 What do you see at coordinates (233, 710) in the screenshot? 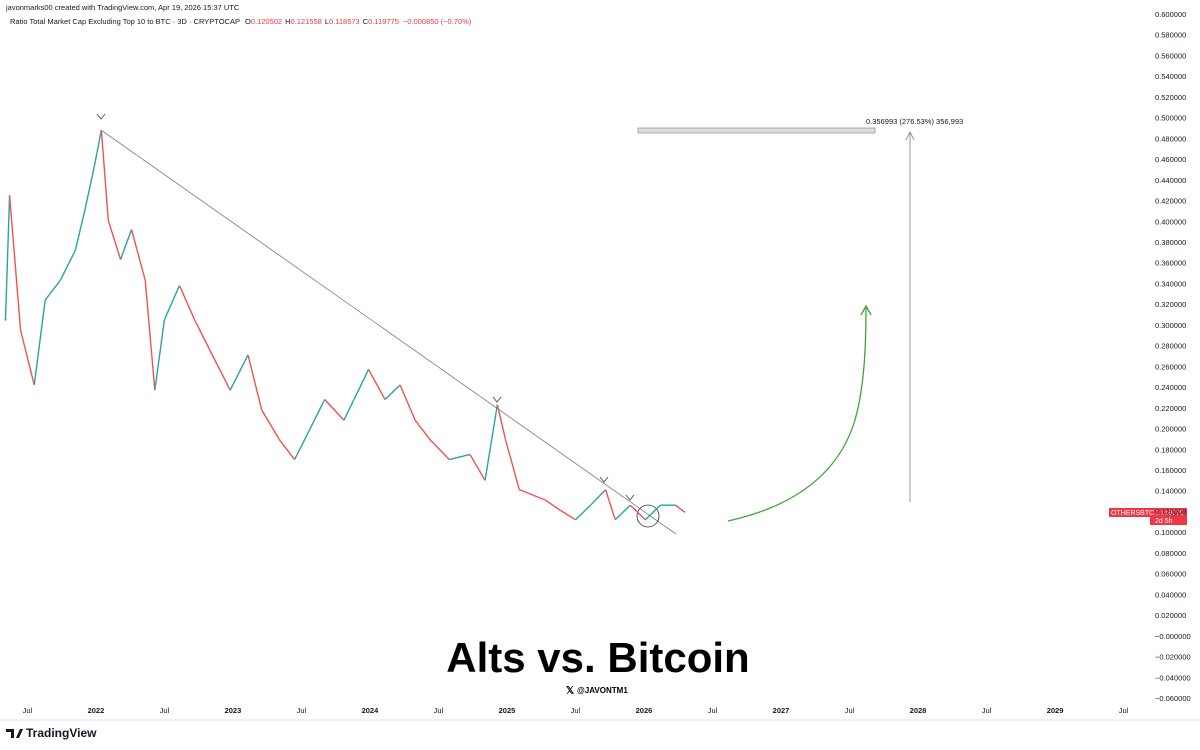
I see `x-tick-label: 2023` at bounding box center [233, 710].